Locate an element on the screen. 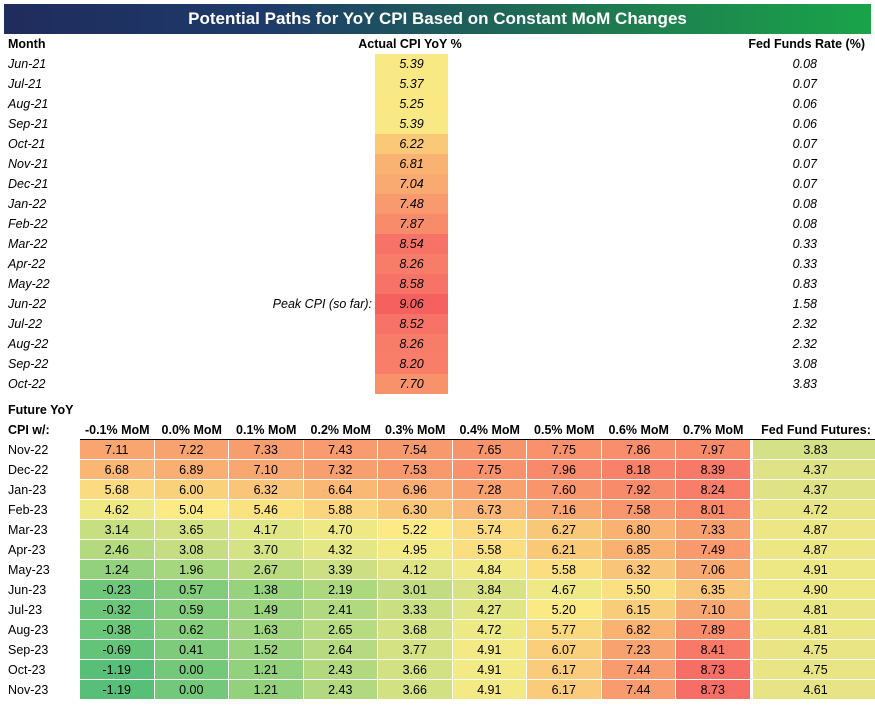  fed-funds-cell: 2.32 is located at coordinates (804, 324).